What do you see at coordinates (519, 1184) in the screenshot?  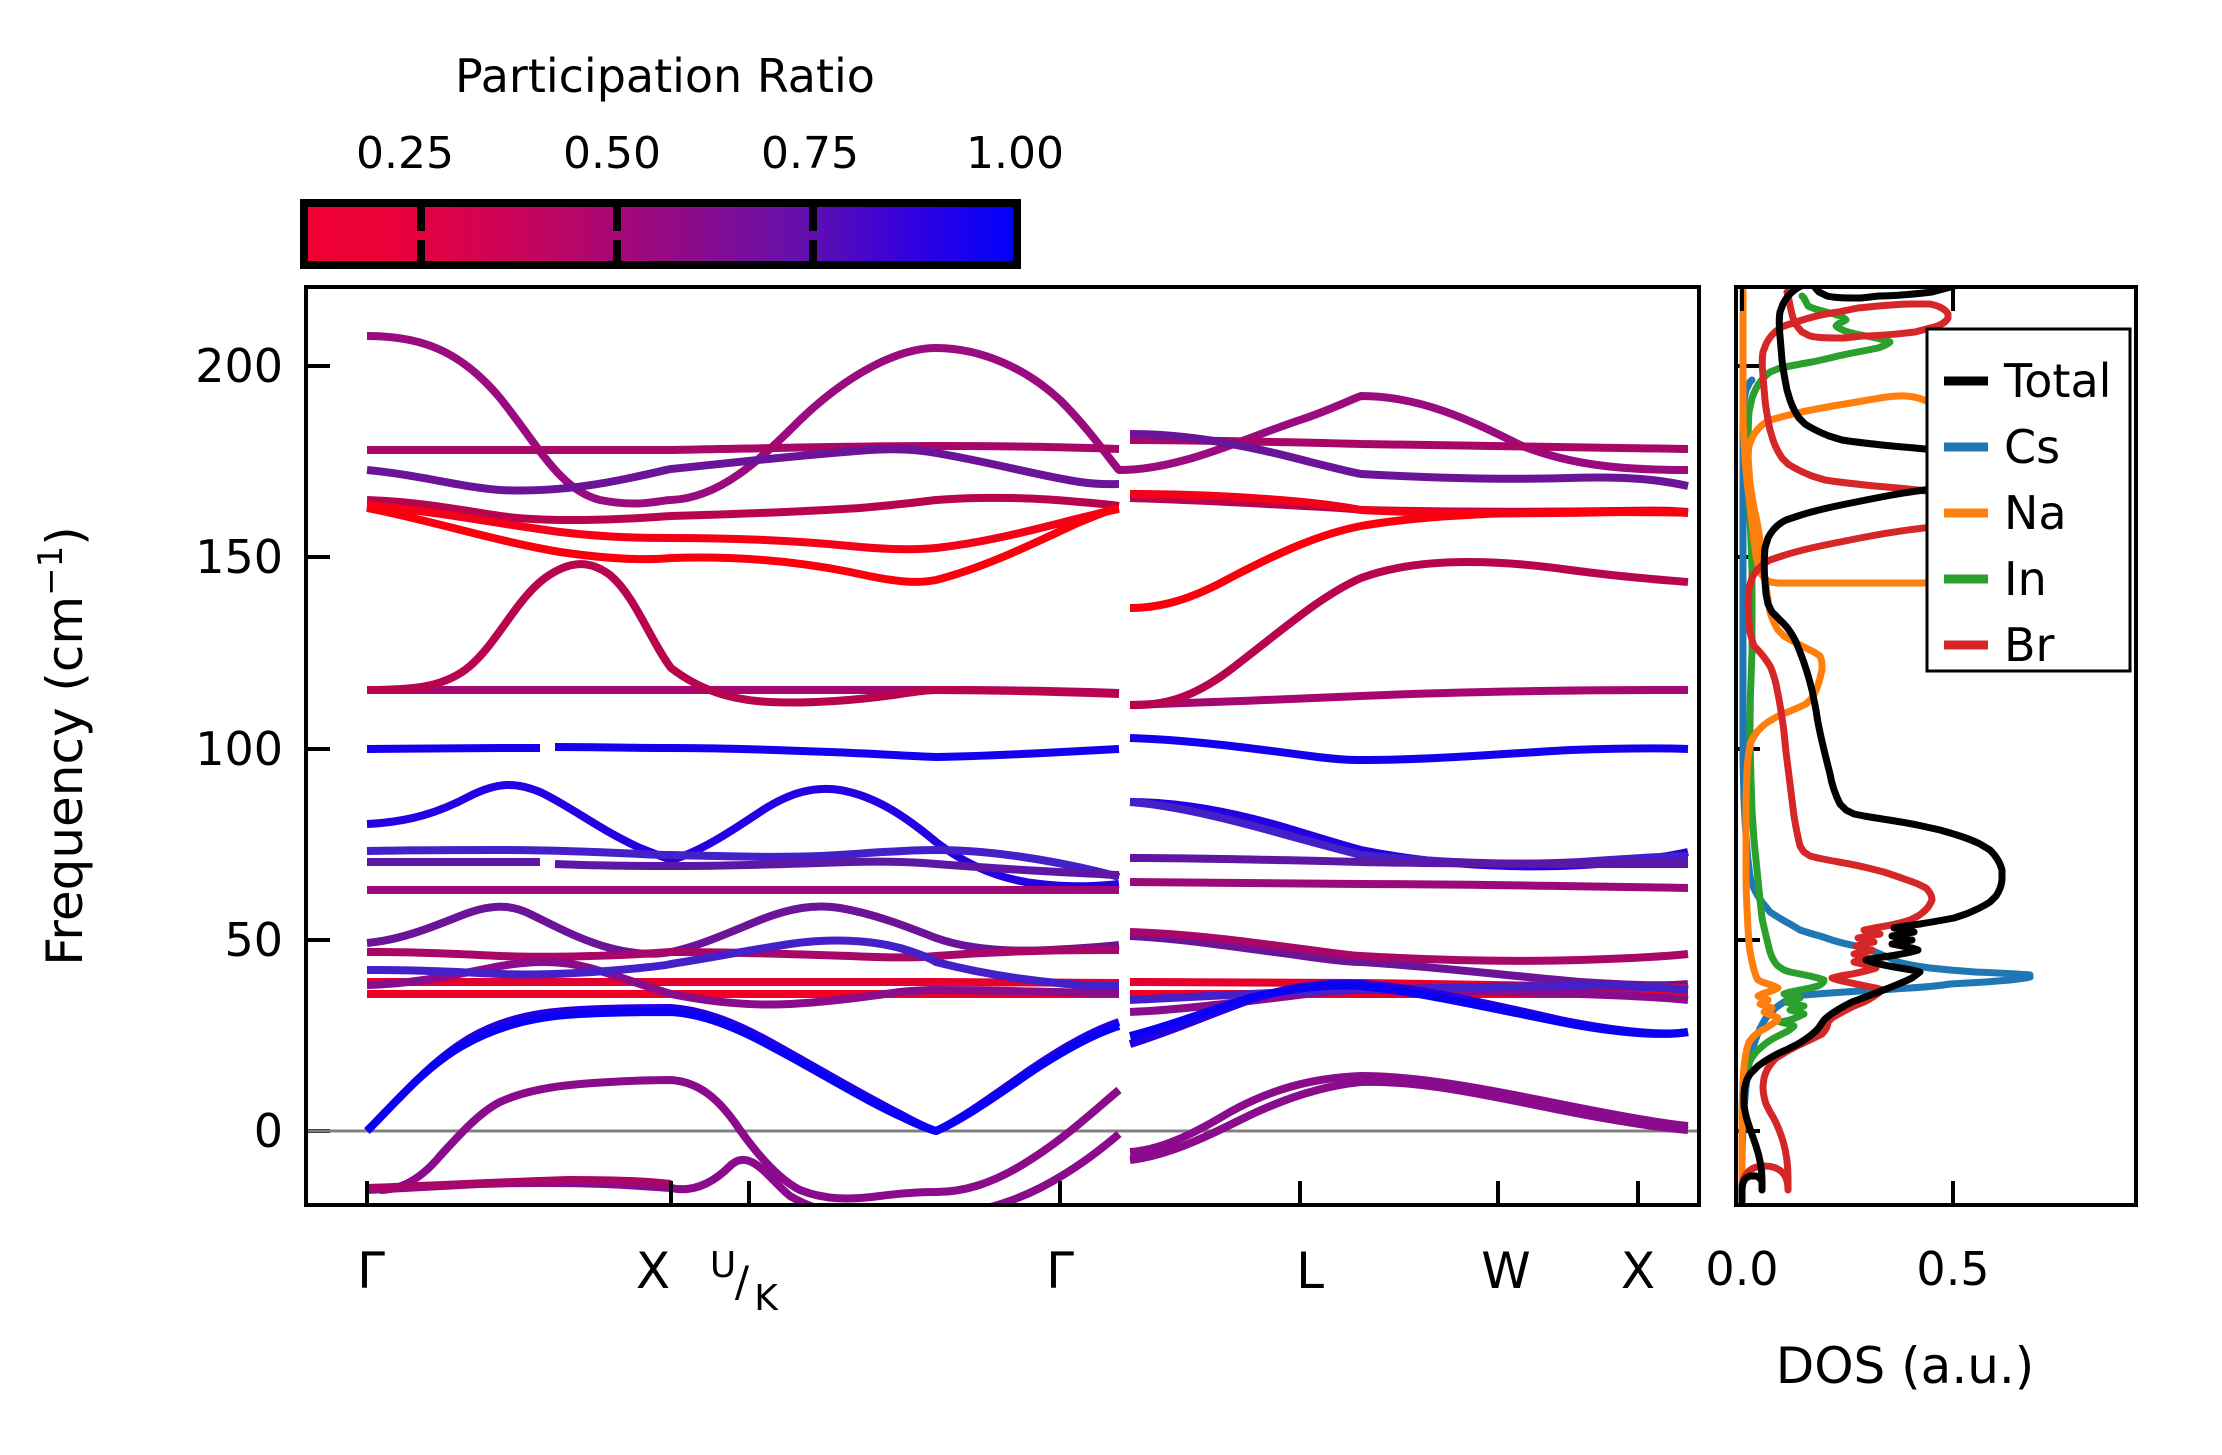 I see `band-curve-imaginary-flat` at bounding box center [519, 1184].